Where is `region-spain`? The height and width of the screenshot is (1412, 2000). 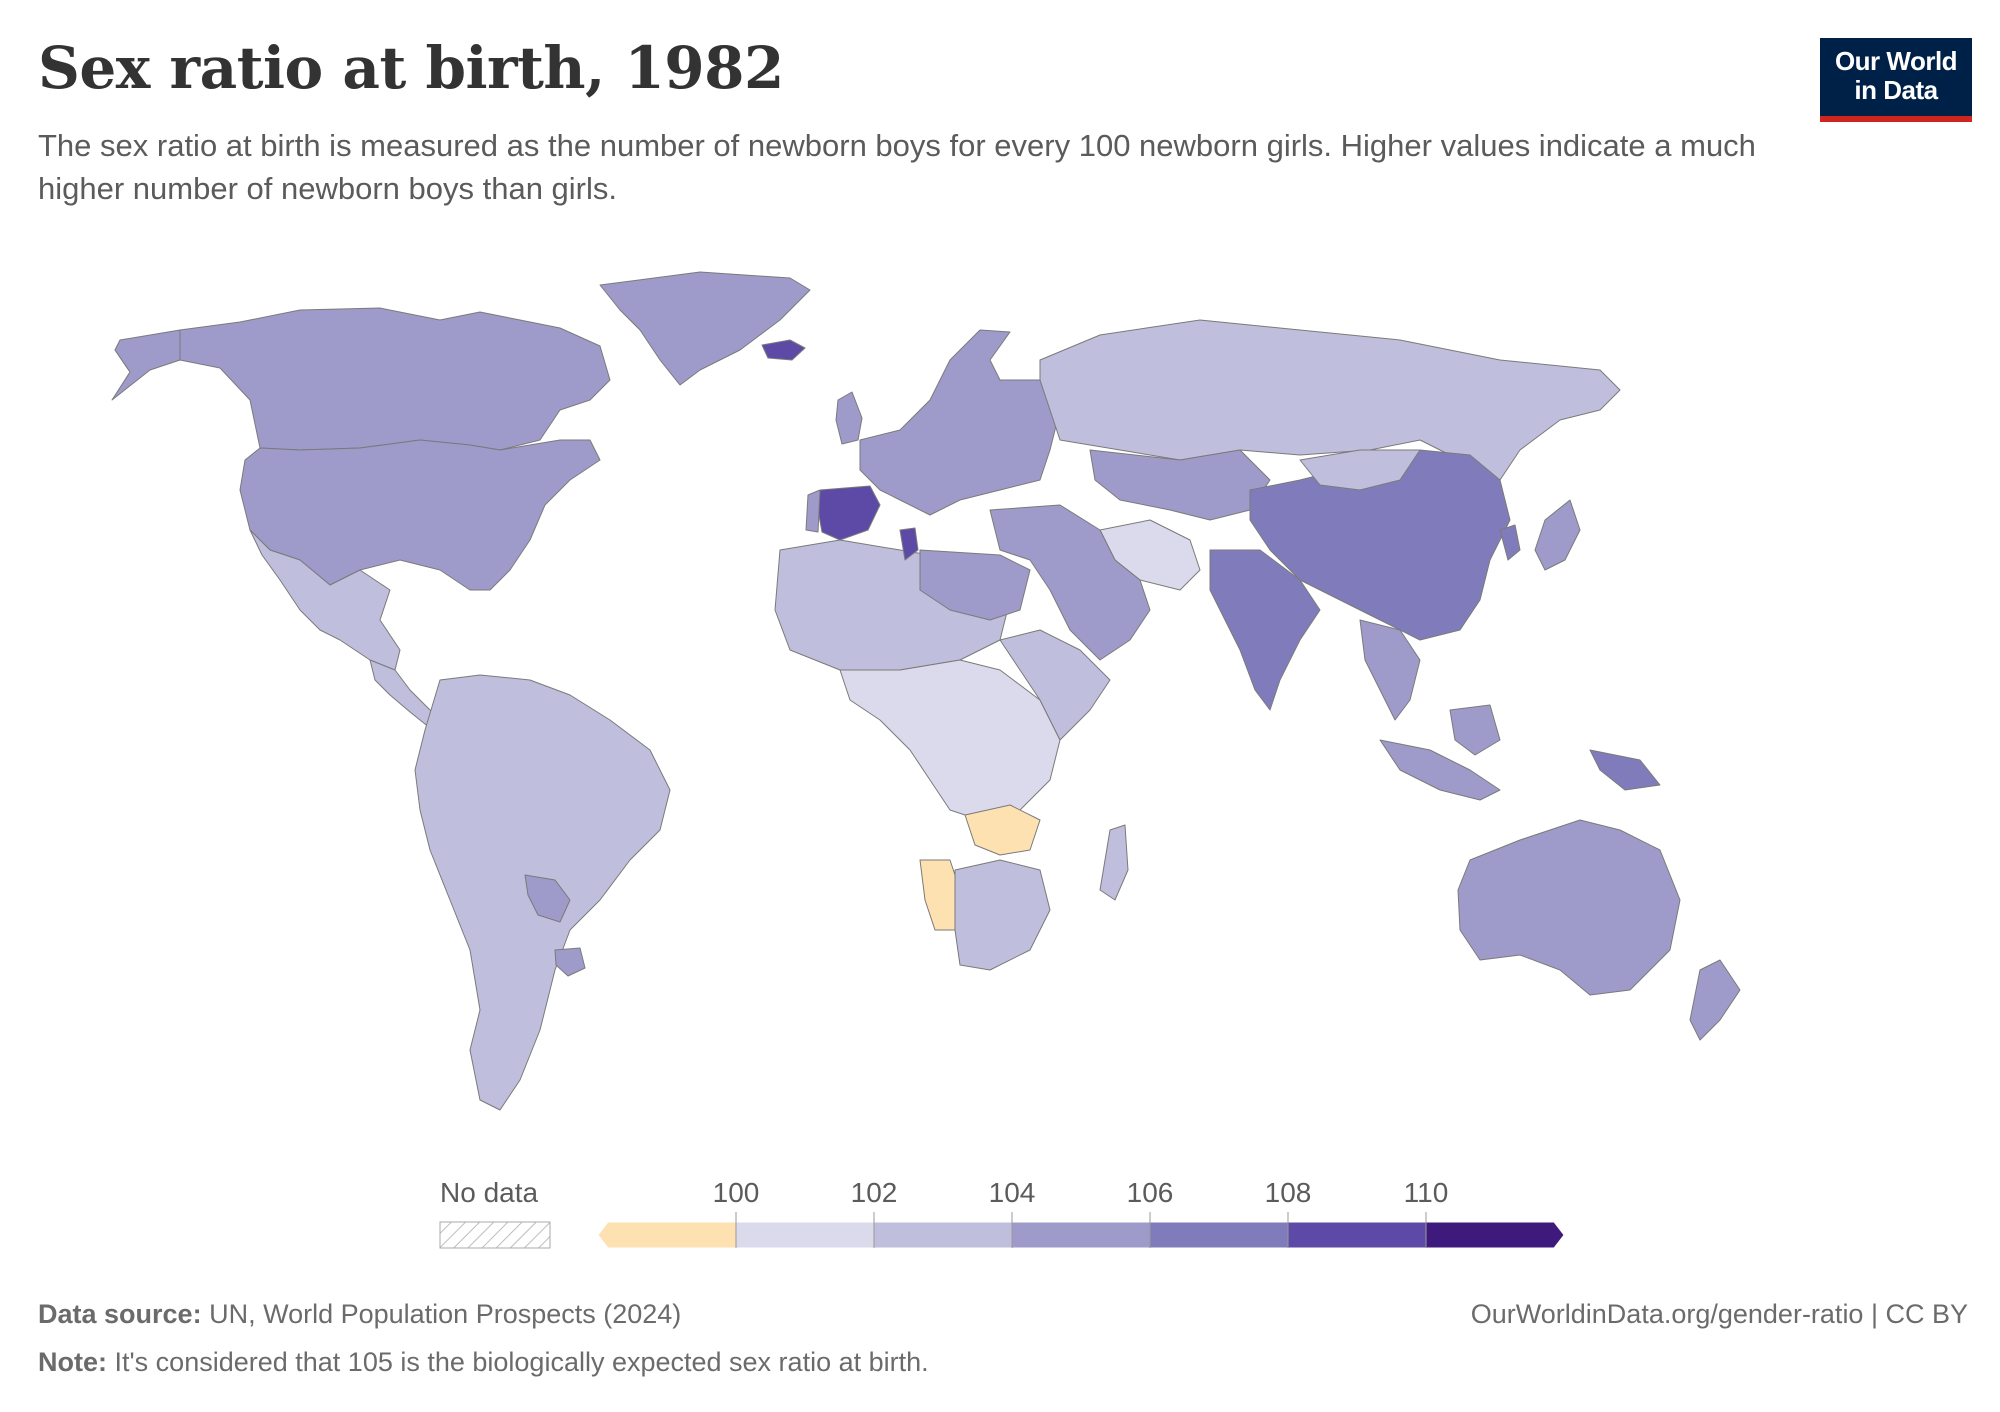 region-spain is located at coordinates (849, 513).